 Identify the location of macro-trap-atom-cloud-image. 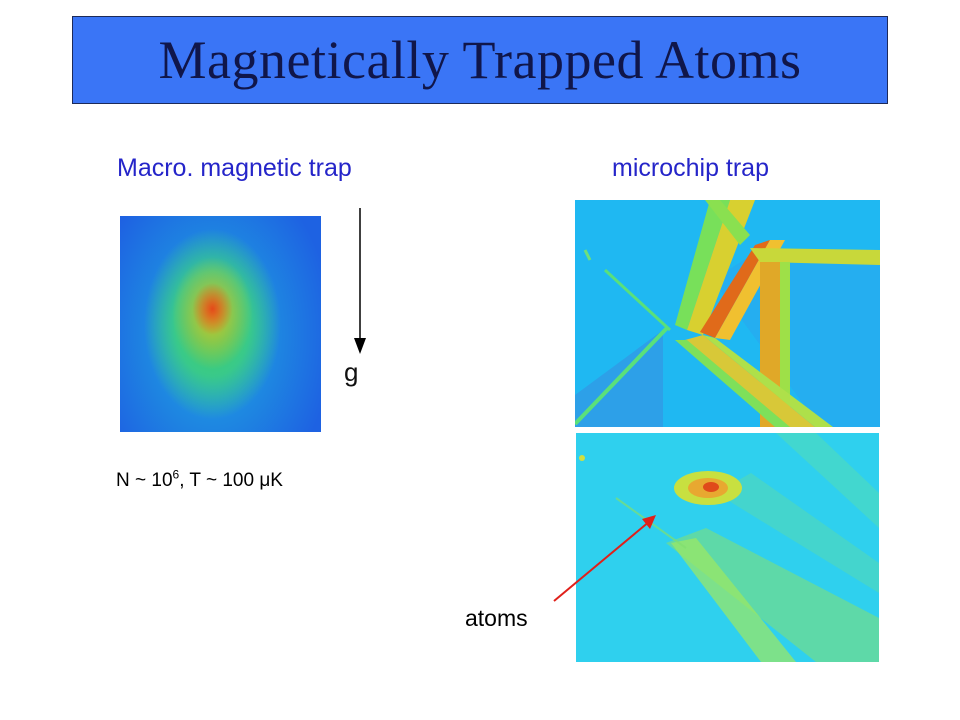
(220, 324).